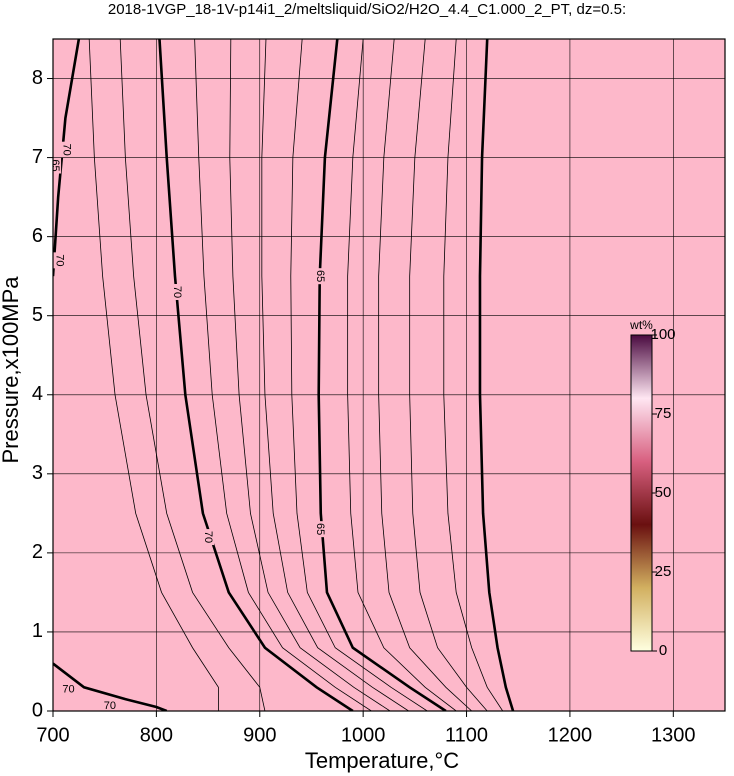  I want to click on y-tick-label: 5, so click(37, 315).